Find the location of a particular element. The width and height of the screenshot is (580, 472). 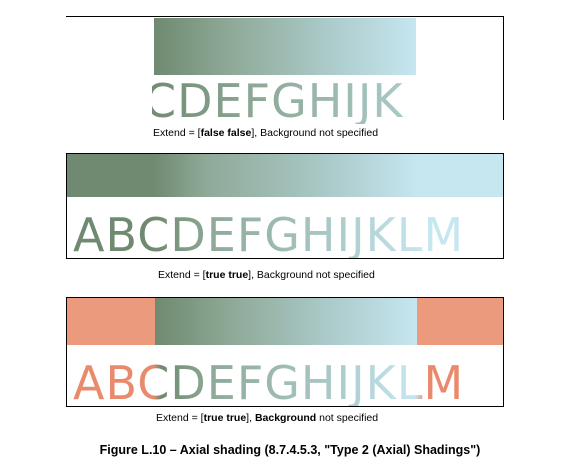

shading-letters: CDEFGHIJK is located at coordinates (278, 101).